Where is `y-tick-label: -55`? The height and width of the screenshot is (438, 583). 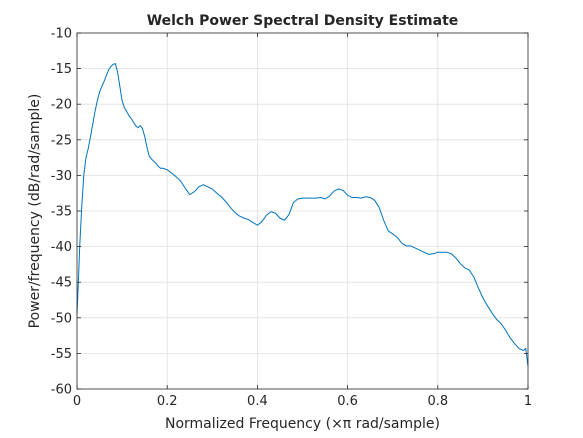 y-tick-label: -55 is located at coordinates (61, 354).